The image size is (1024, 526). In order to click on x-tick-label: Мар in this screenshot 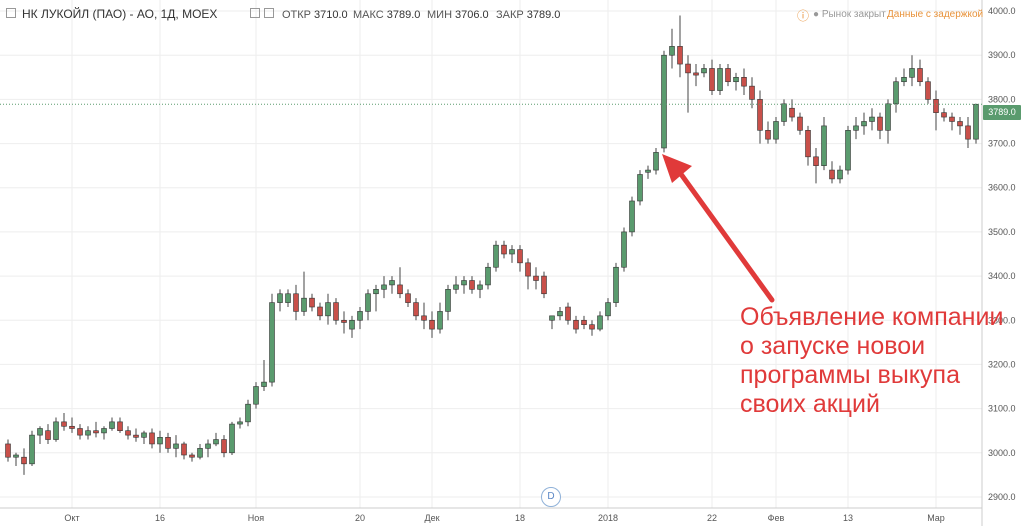, I will do `click(936, 518)`.